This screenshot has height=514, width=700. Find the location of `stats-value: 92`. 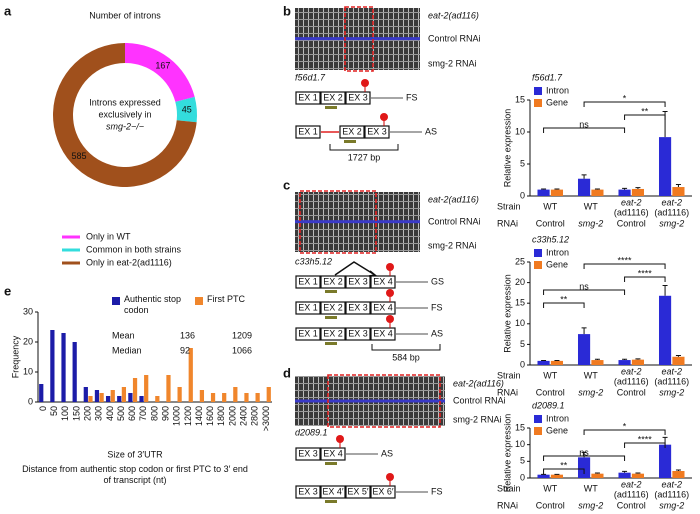

stats-value: 92 is located at coordinates (185, 350).